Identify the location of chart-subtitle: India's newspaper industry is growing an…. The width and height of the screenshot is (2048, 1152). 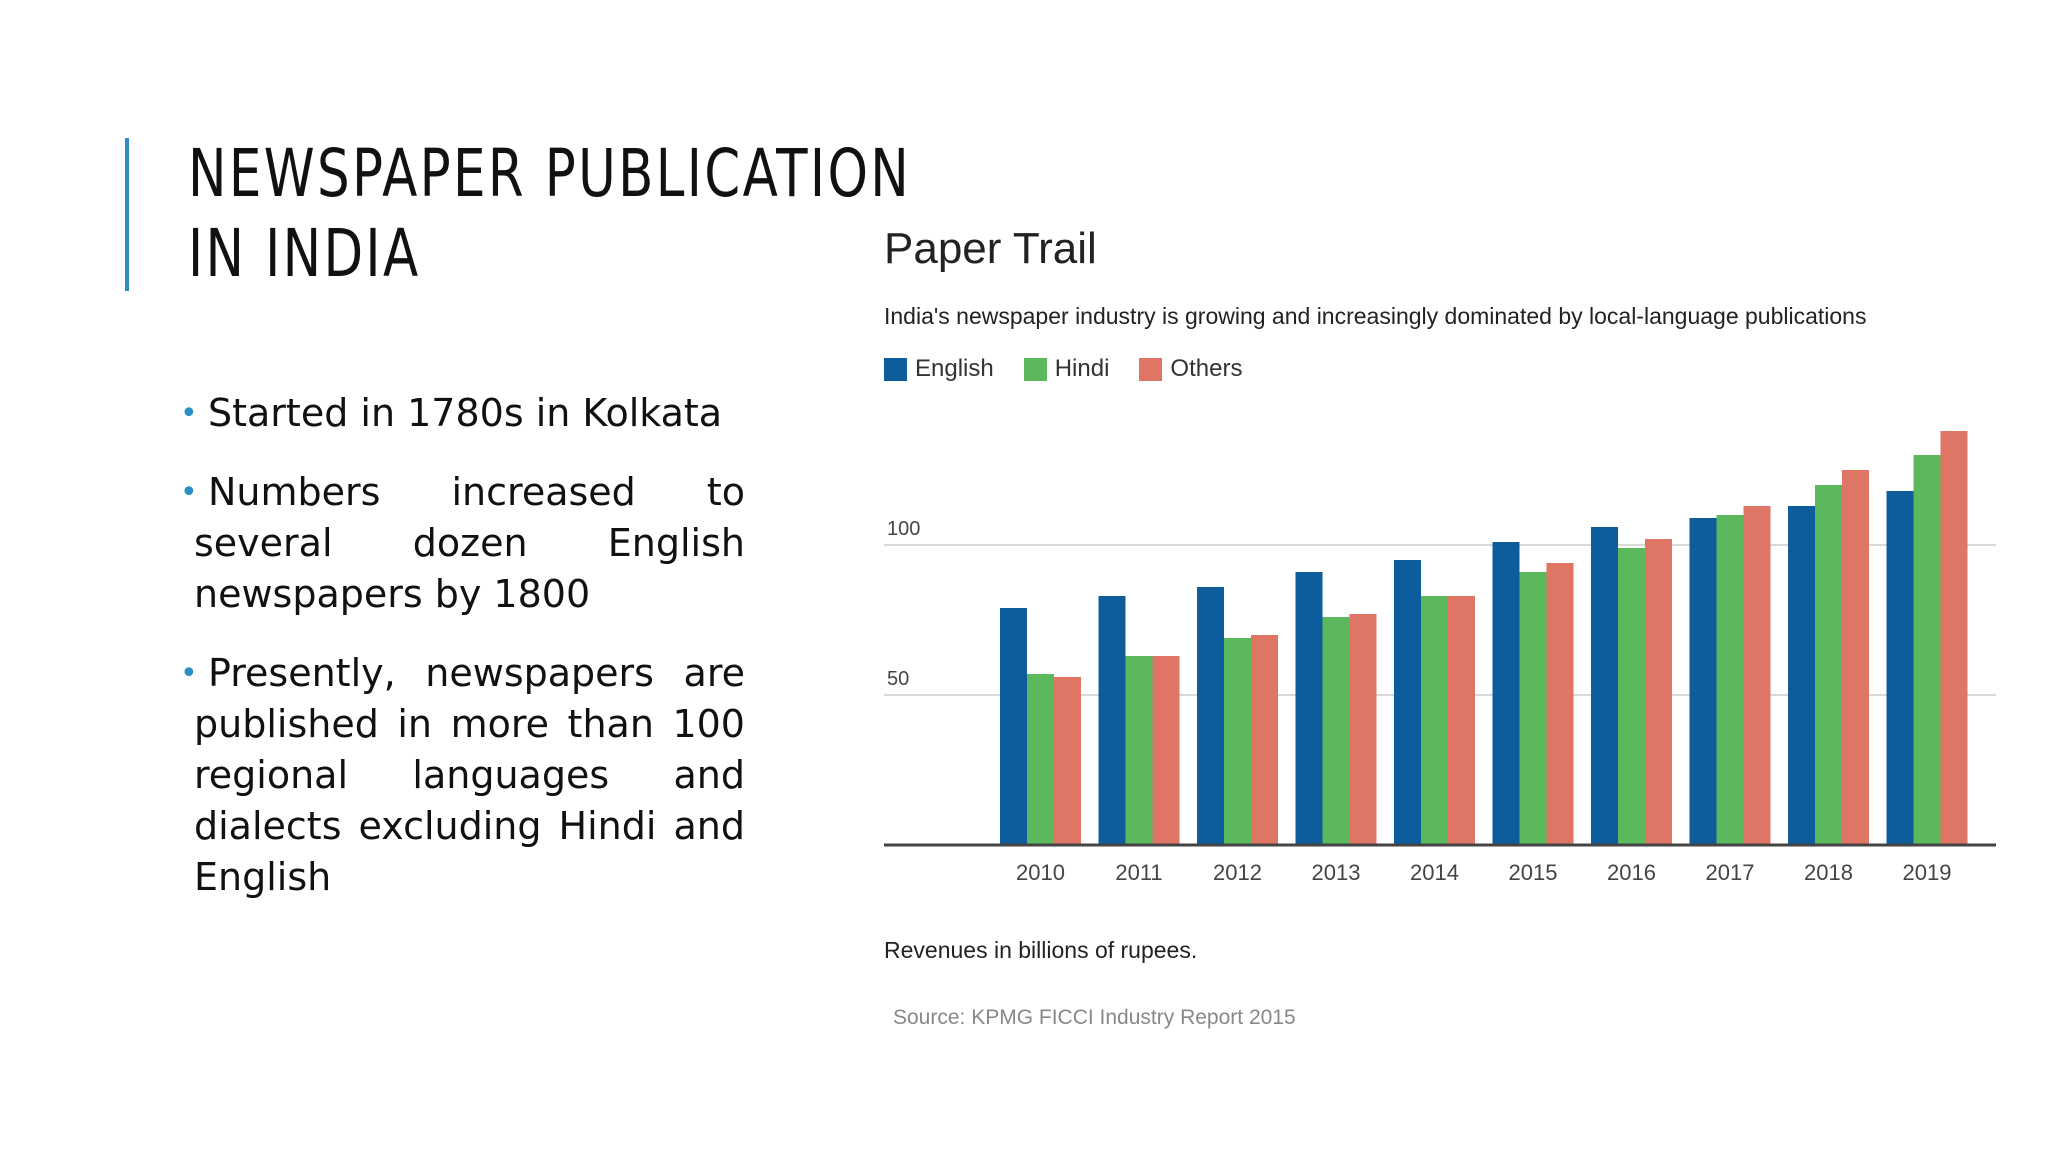
(1375, 316).